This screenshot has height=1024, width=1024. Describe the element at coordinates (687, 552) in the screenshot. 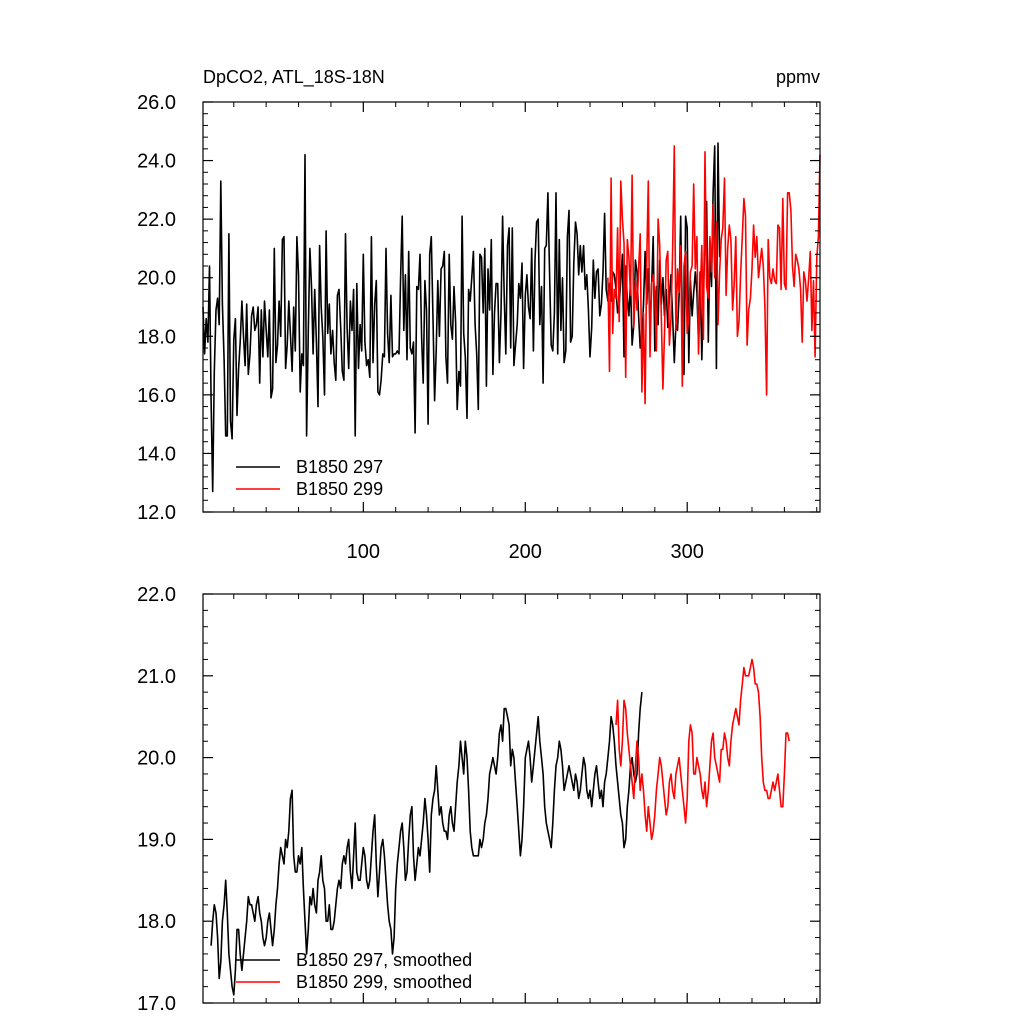

I see `x-tick-label: 300` at that location.